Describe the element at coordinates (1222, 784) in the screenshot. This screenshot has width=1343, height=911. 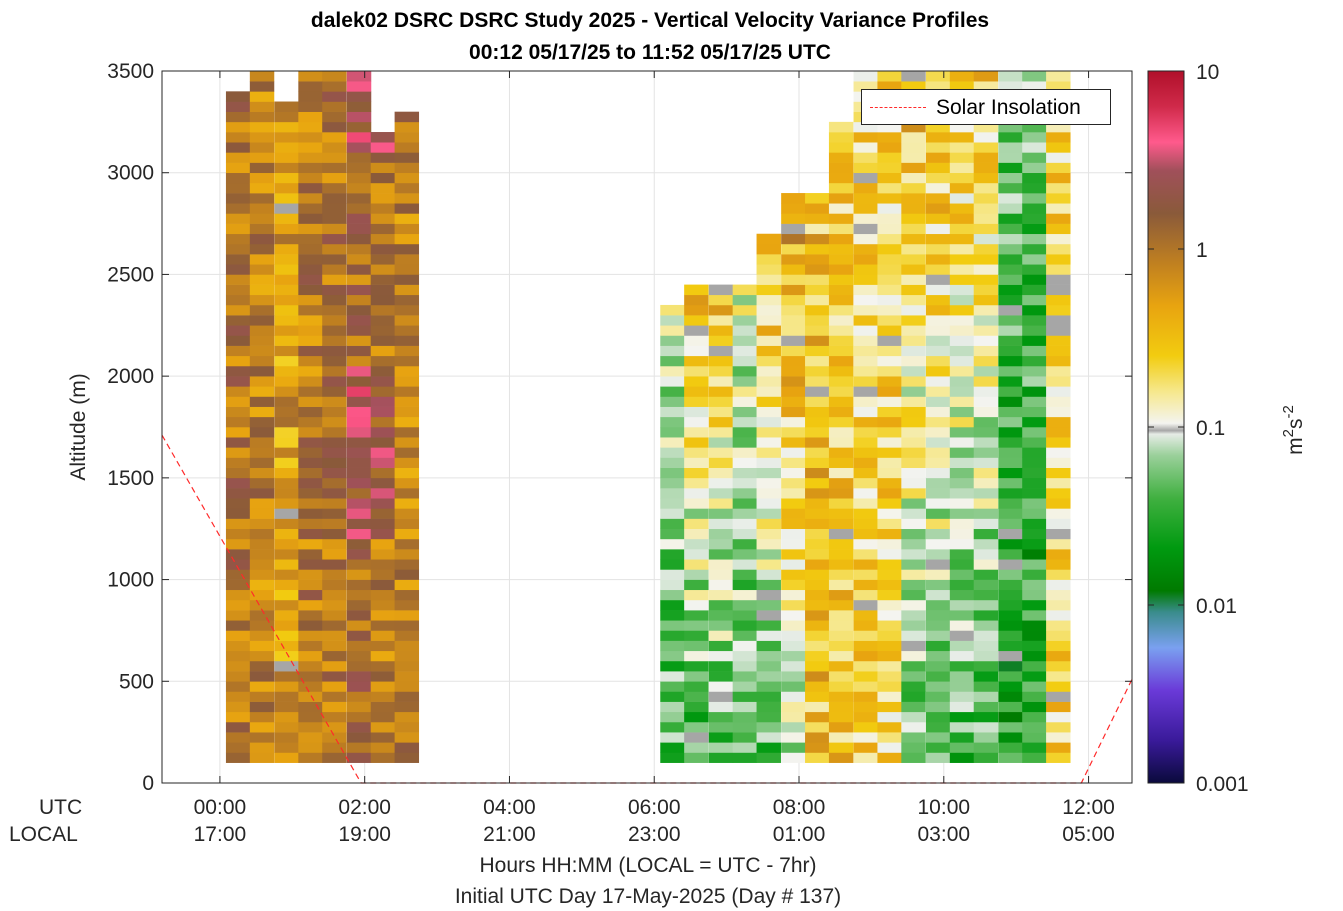
I see `colorbar-tick-label: 0.001` at that location.